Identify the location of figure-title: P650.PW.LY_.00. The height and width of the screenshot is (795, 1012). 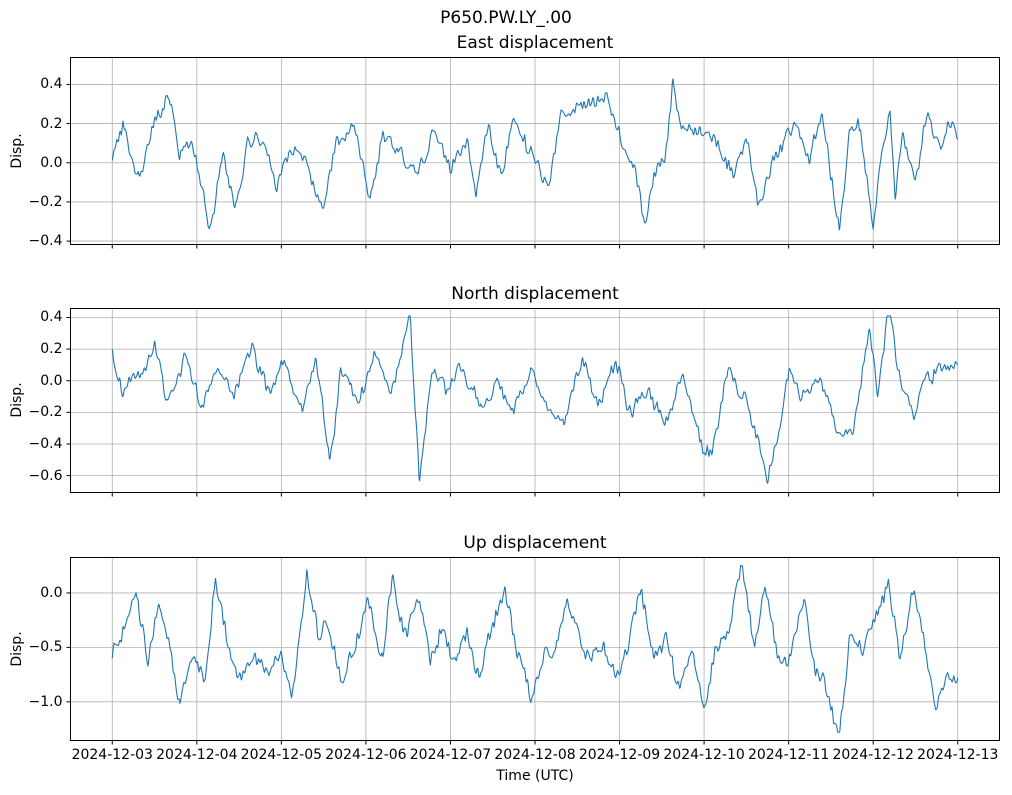
(506, 18).